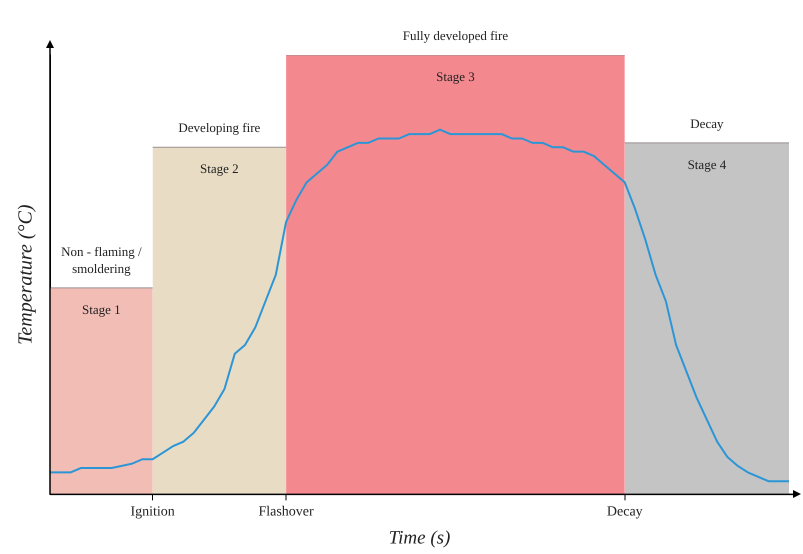  Describe the element at coordinates (152, 512) in the screenshot. I see `x-tick-label: Ignition` at that location.